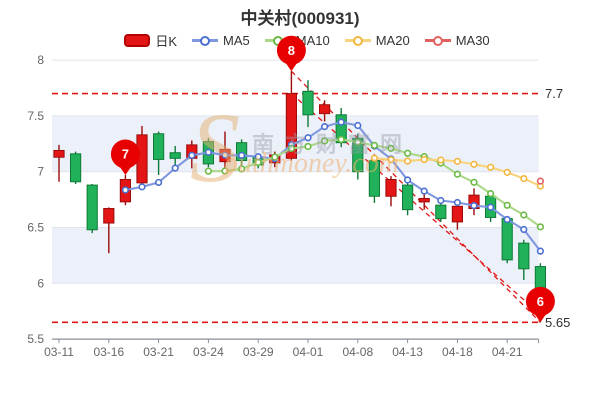 This screenshot has height=400, width=600. I want to click on reference-line-label: 7.7, so click(554, 93).